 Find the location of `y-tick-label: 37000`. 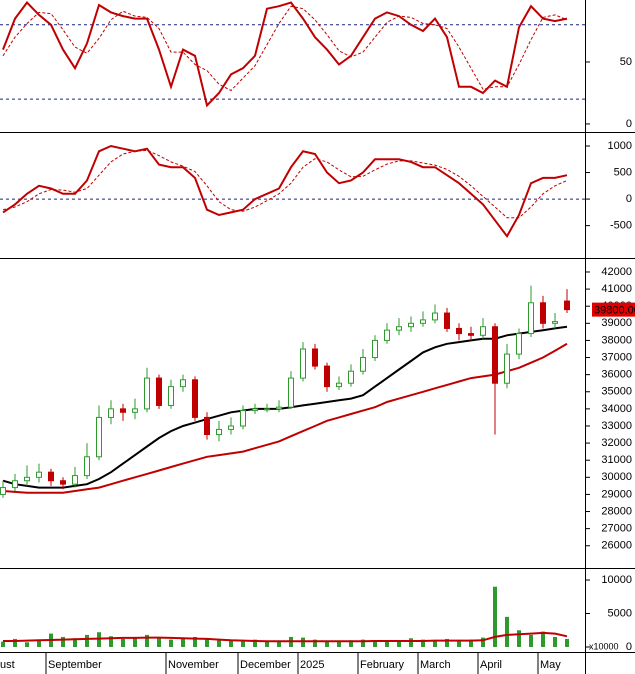

y-tick-label: 37000 is located at coordinates (616, 357).